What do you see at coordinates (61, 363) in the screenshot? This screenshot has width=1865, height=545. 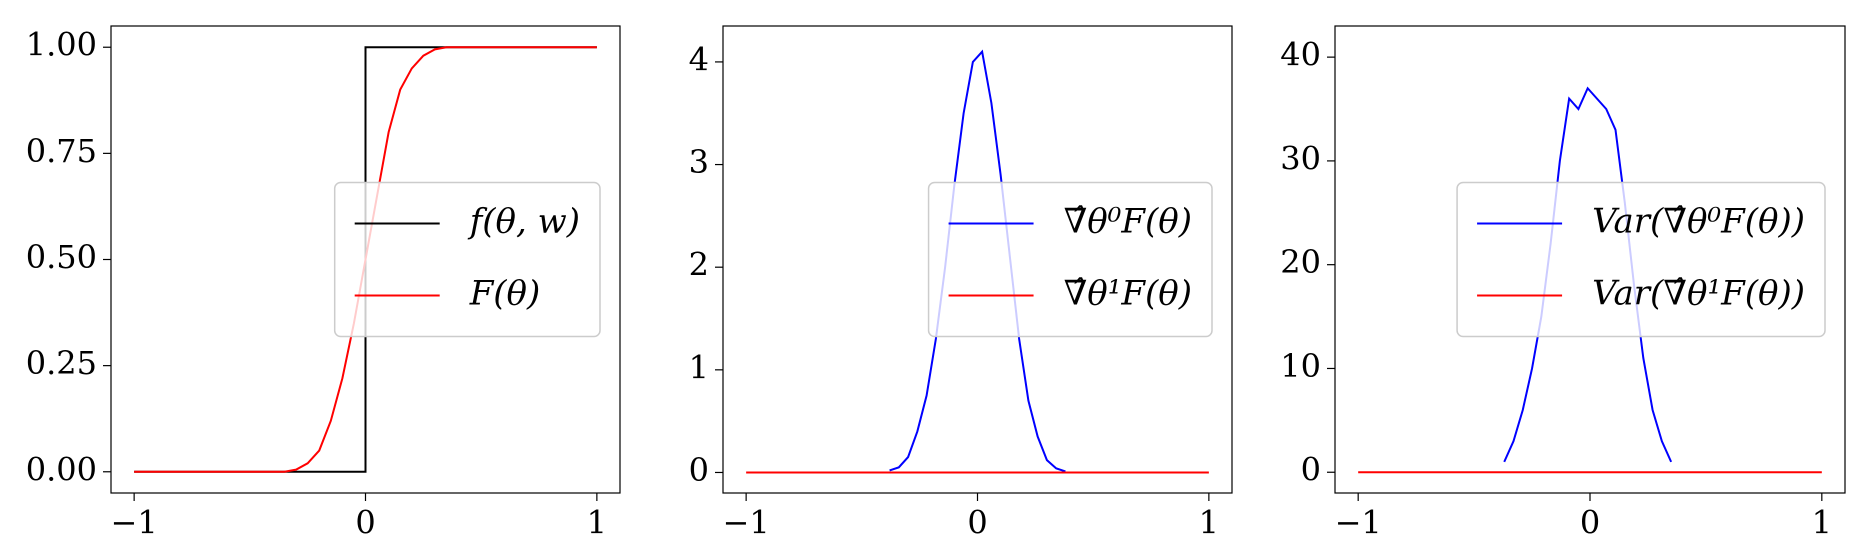 I see `y-tick-label: 0.25` at bounding box center [61, 363].